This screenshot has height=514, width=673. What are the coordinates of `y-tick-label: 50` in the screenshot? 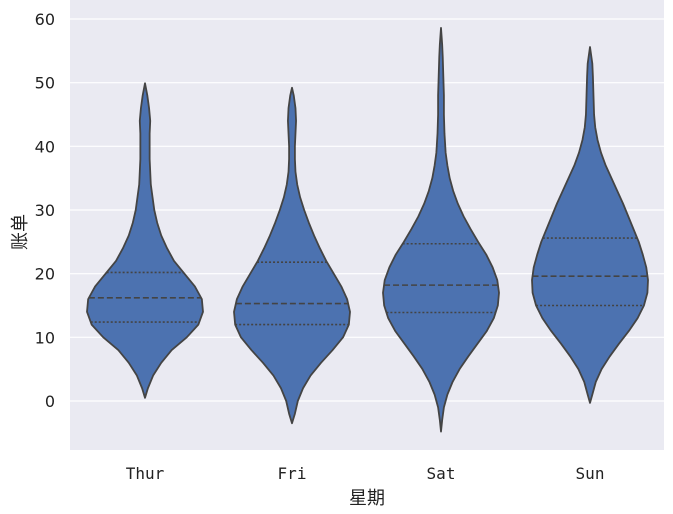 It's located at (45, 83).